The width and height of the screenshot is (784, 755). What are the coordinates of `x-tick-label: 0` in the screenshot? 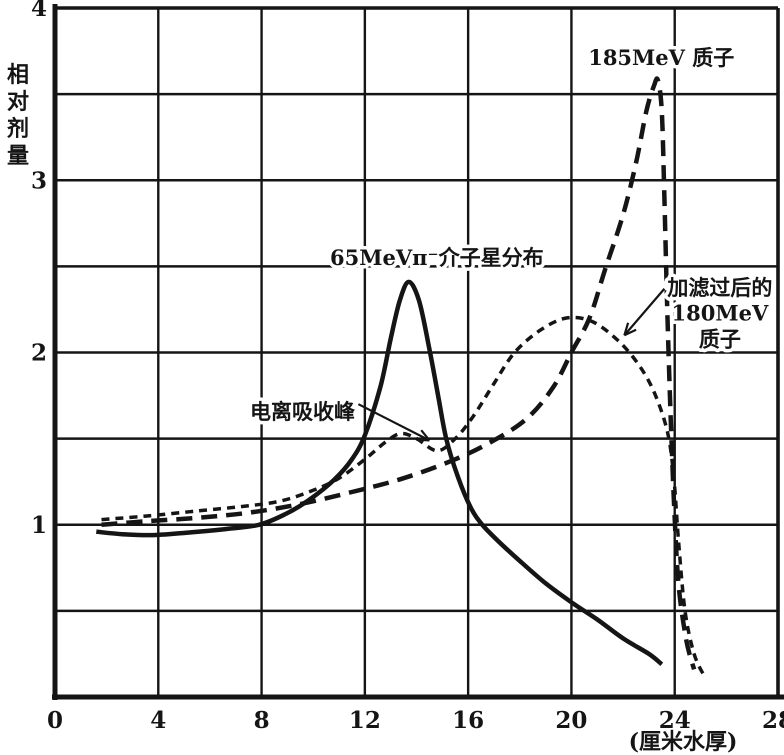 It's located at (55, 720).